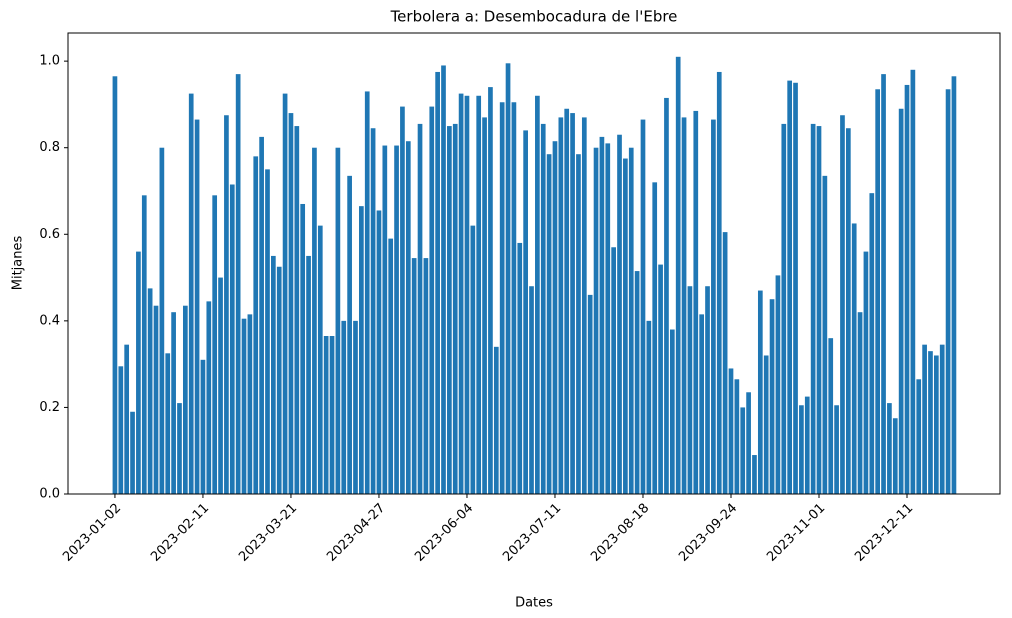 This screenshot has width=1012, height=618. What do you see at coordinates (532, 533) in the screenshot?
I see `x-tick-label: 2023-07-11` at bounding box center [532, 533].